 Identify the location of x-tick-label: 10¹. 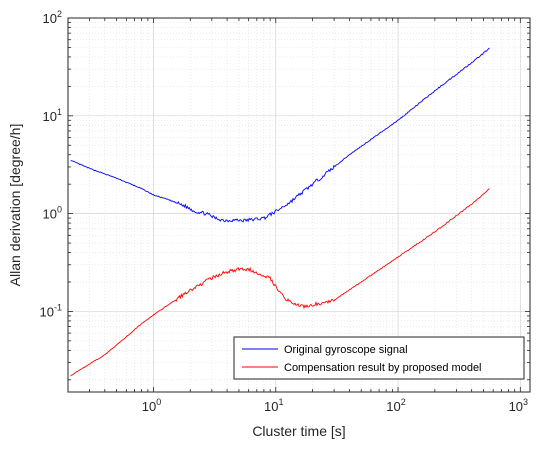
(273, 405).